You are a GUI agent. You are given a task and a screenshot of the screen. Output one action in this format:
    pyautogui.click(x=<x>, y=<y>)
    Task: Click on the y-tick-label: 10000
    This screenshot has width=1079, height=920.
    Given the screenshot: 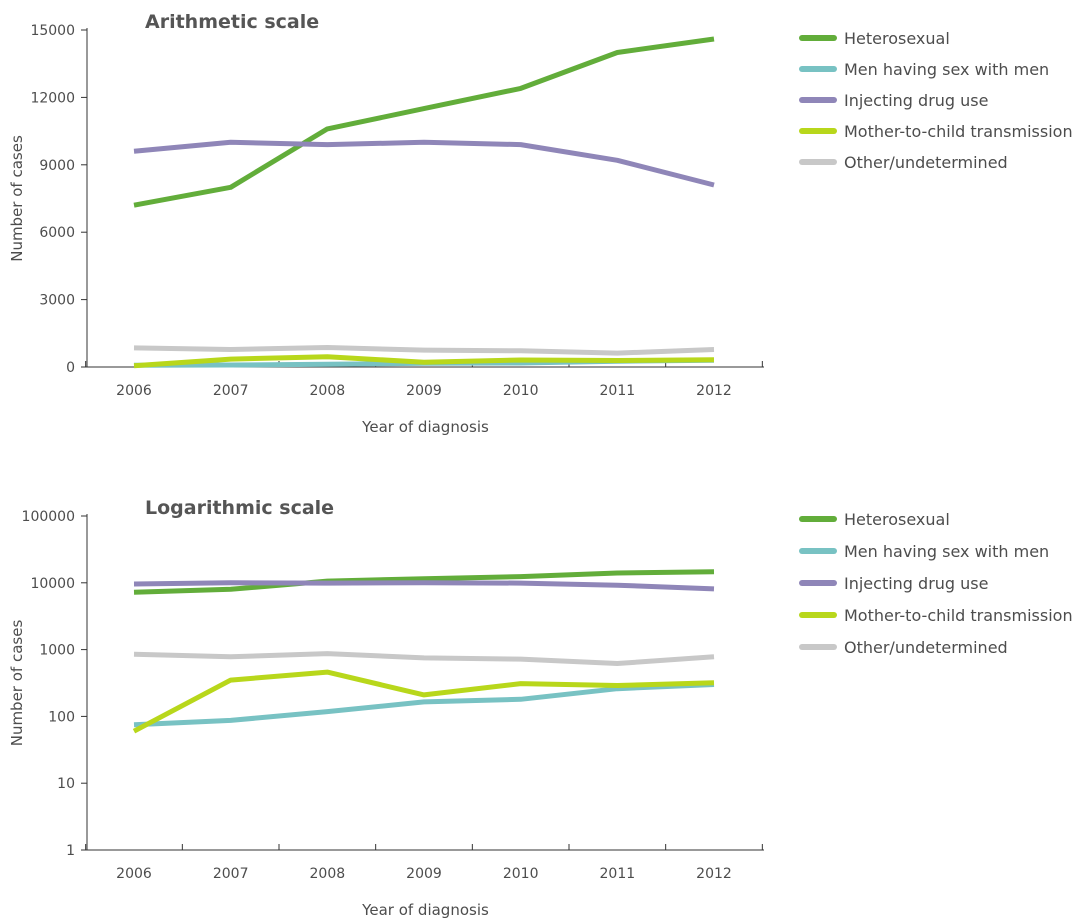 What is the action you would take?
    pyautogui.click(x=52, y=584)
    